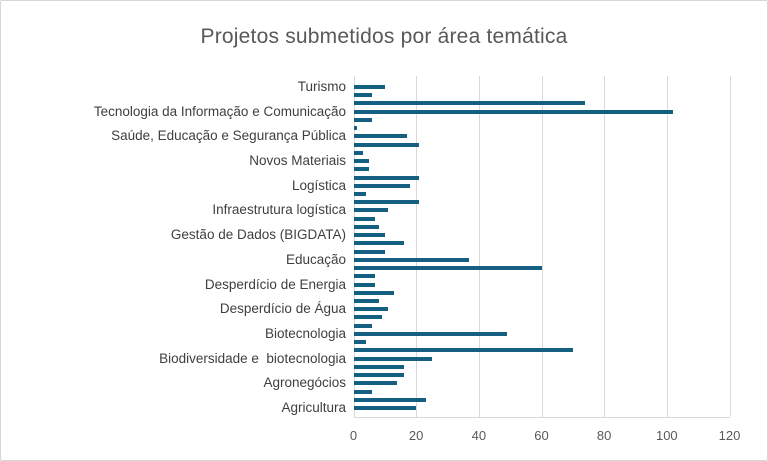 This screenshot has width=768, height=461. I want to click on x-tick-label: 80, so click(604, 435).